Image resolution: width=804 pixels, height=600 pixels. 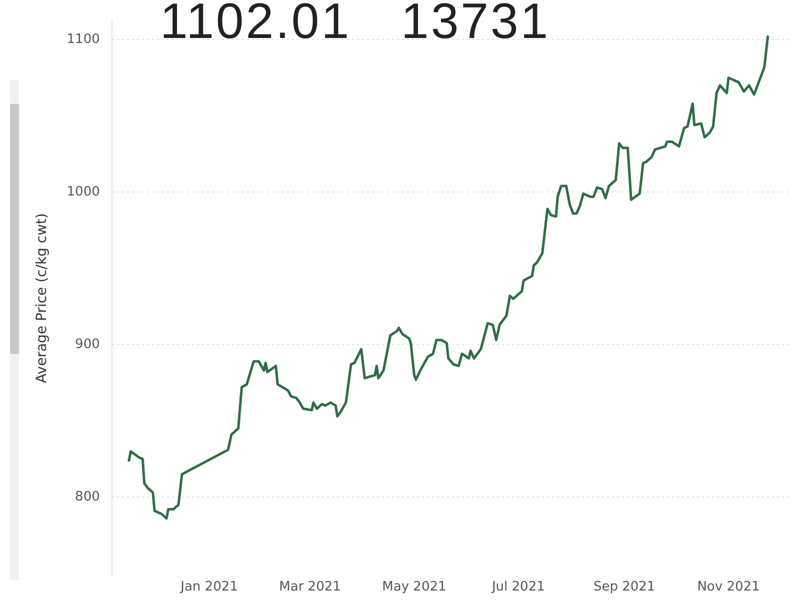 I want to click on annotation: 1102.01, so click(x=256, y=25).